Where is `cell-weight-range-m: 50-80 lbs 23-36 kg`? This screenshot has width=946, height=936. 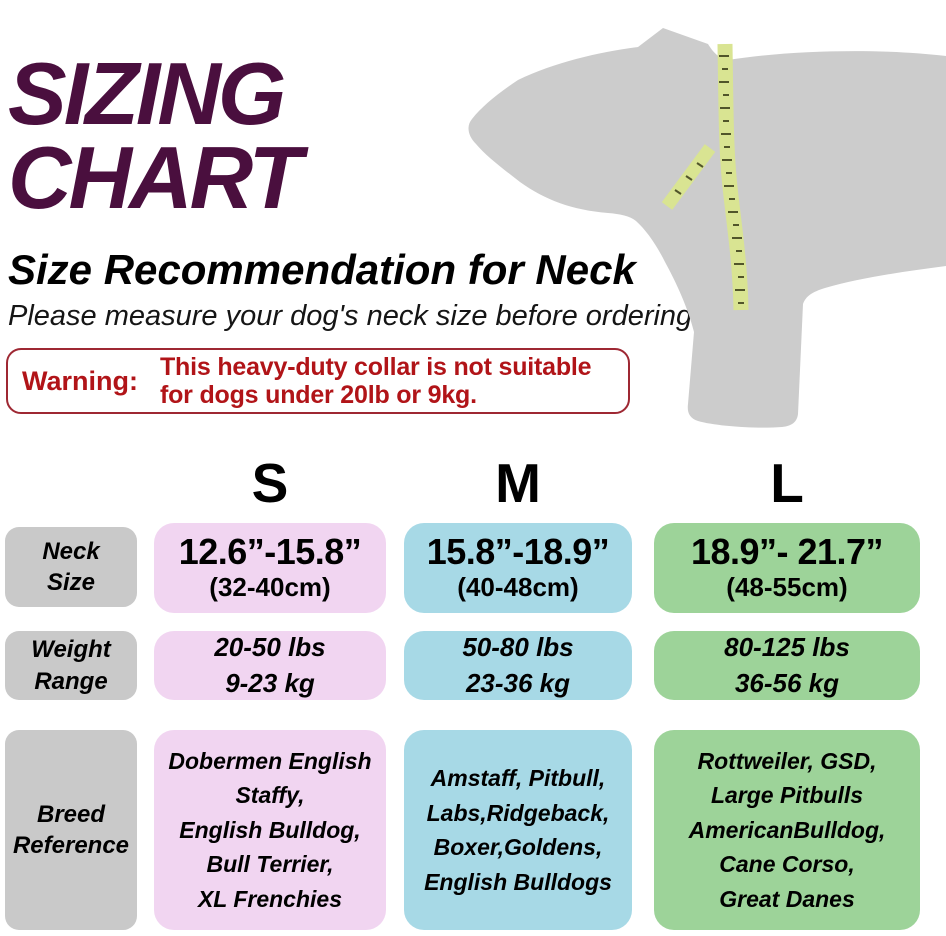
cell-weight-range-m: 50-80 lbs 23-36 kg is located at coordinates (518, 665).